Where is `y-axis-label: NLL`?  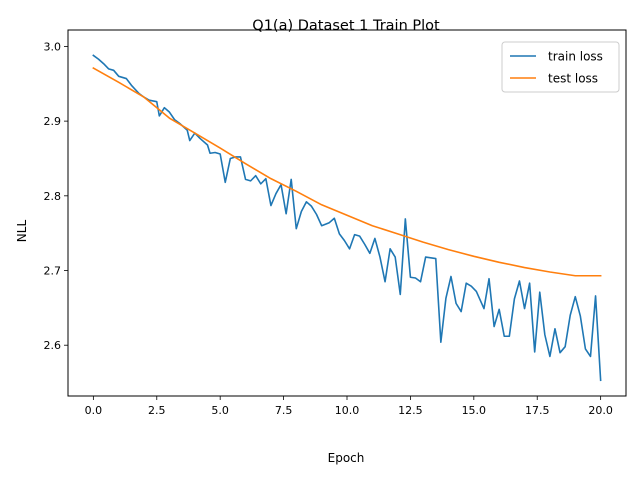 y-axis-label: NLL is located at coordinates (22, 231).